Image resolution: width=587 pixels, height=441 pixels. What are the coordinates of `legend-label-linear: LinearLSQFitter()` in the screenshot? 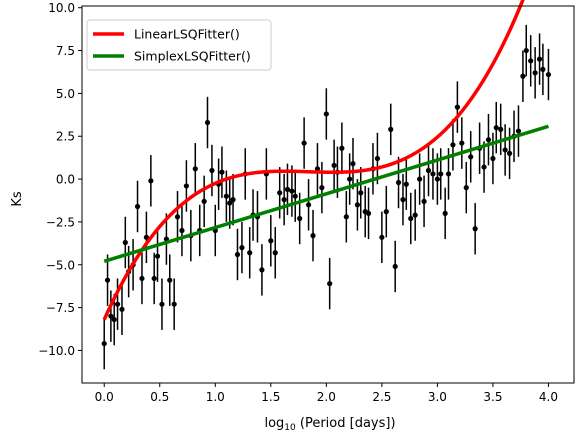 It's located at (187, 34).